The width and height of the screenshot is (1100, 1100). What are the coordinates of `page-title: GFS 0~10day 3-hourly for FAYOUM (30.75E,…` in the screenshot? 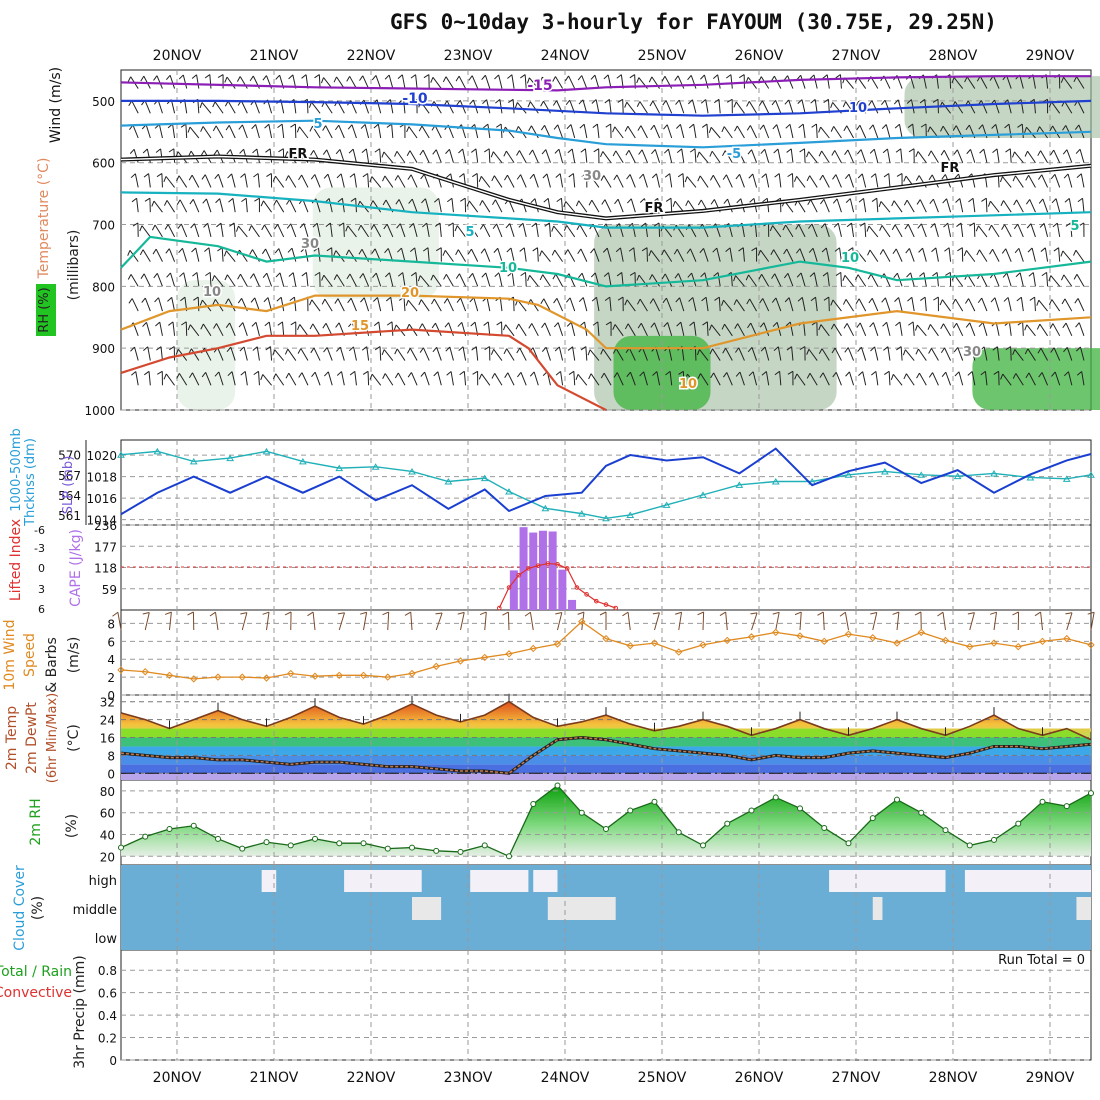 It's located at (693, 22).